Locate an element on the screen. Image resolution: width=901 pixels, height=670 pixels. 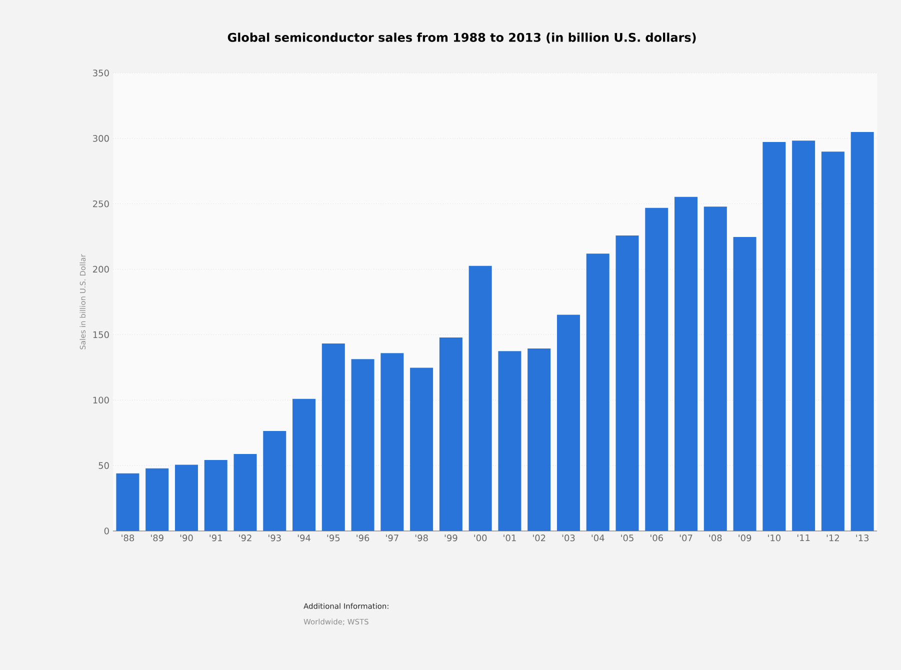
x-tick-label: '92 is located at coordinates (245, 538).